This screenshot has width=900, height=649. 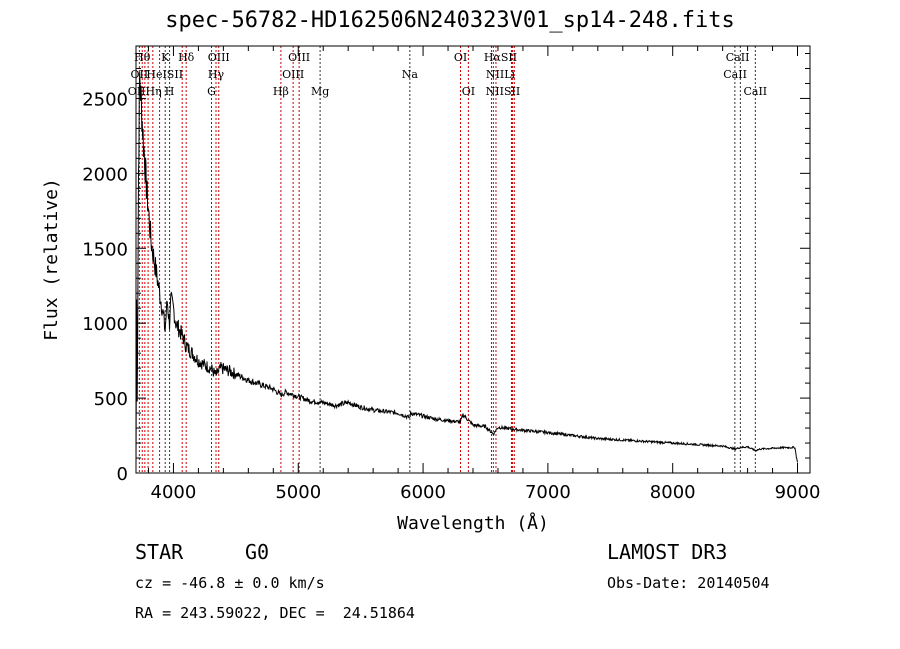 I want to click on y-tick-label: 0, so click(x=122, y=474).